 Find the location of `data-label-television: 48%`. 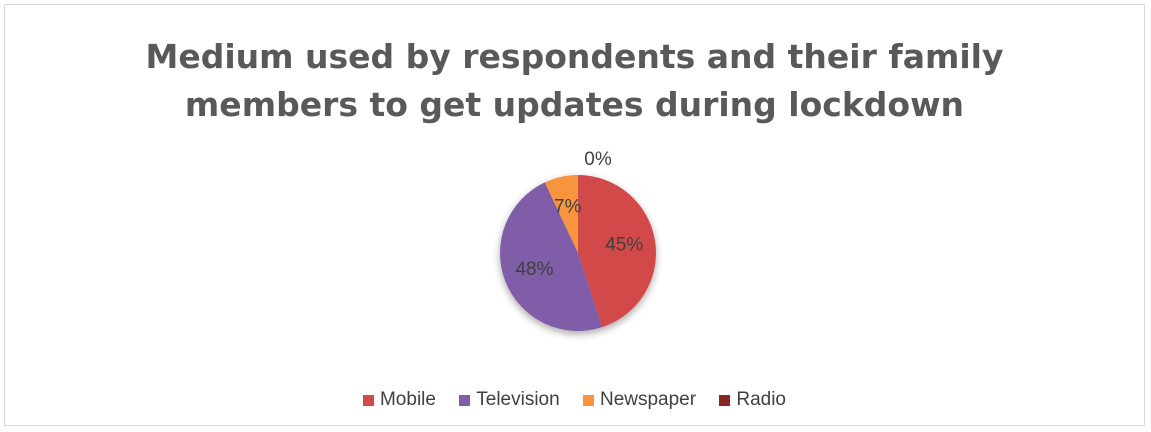

data-label-television: 48% is located at coordinates (534, 269).